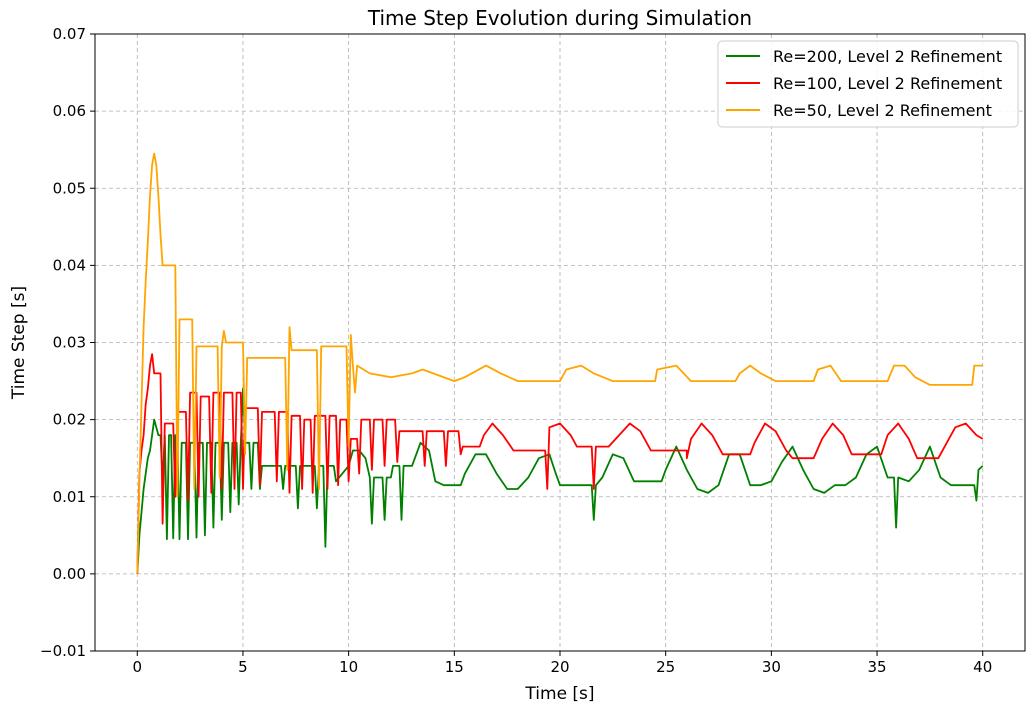 This screenshot has width=1035, height=712. What do you see at coordinates (559, 694) in the screenshot?
I see `x-axis-label: Time [s]` at bounding box center [559, 694].